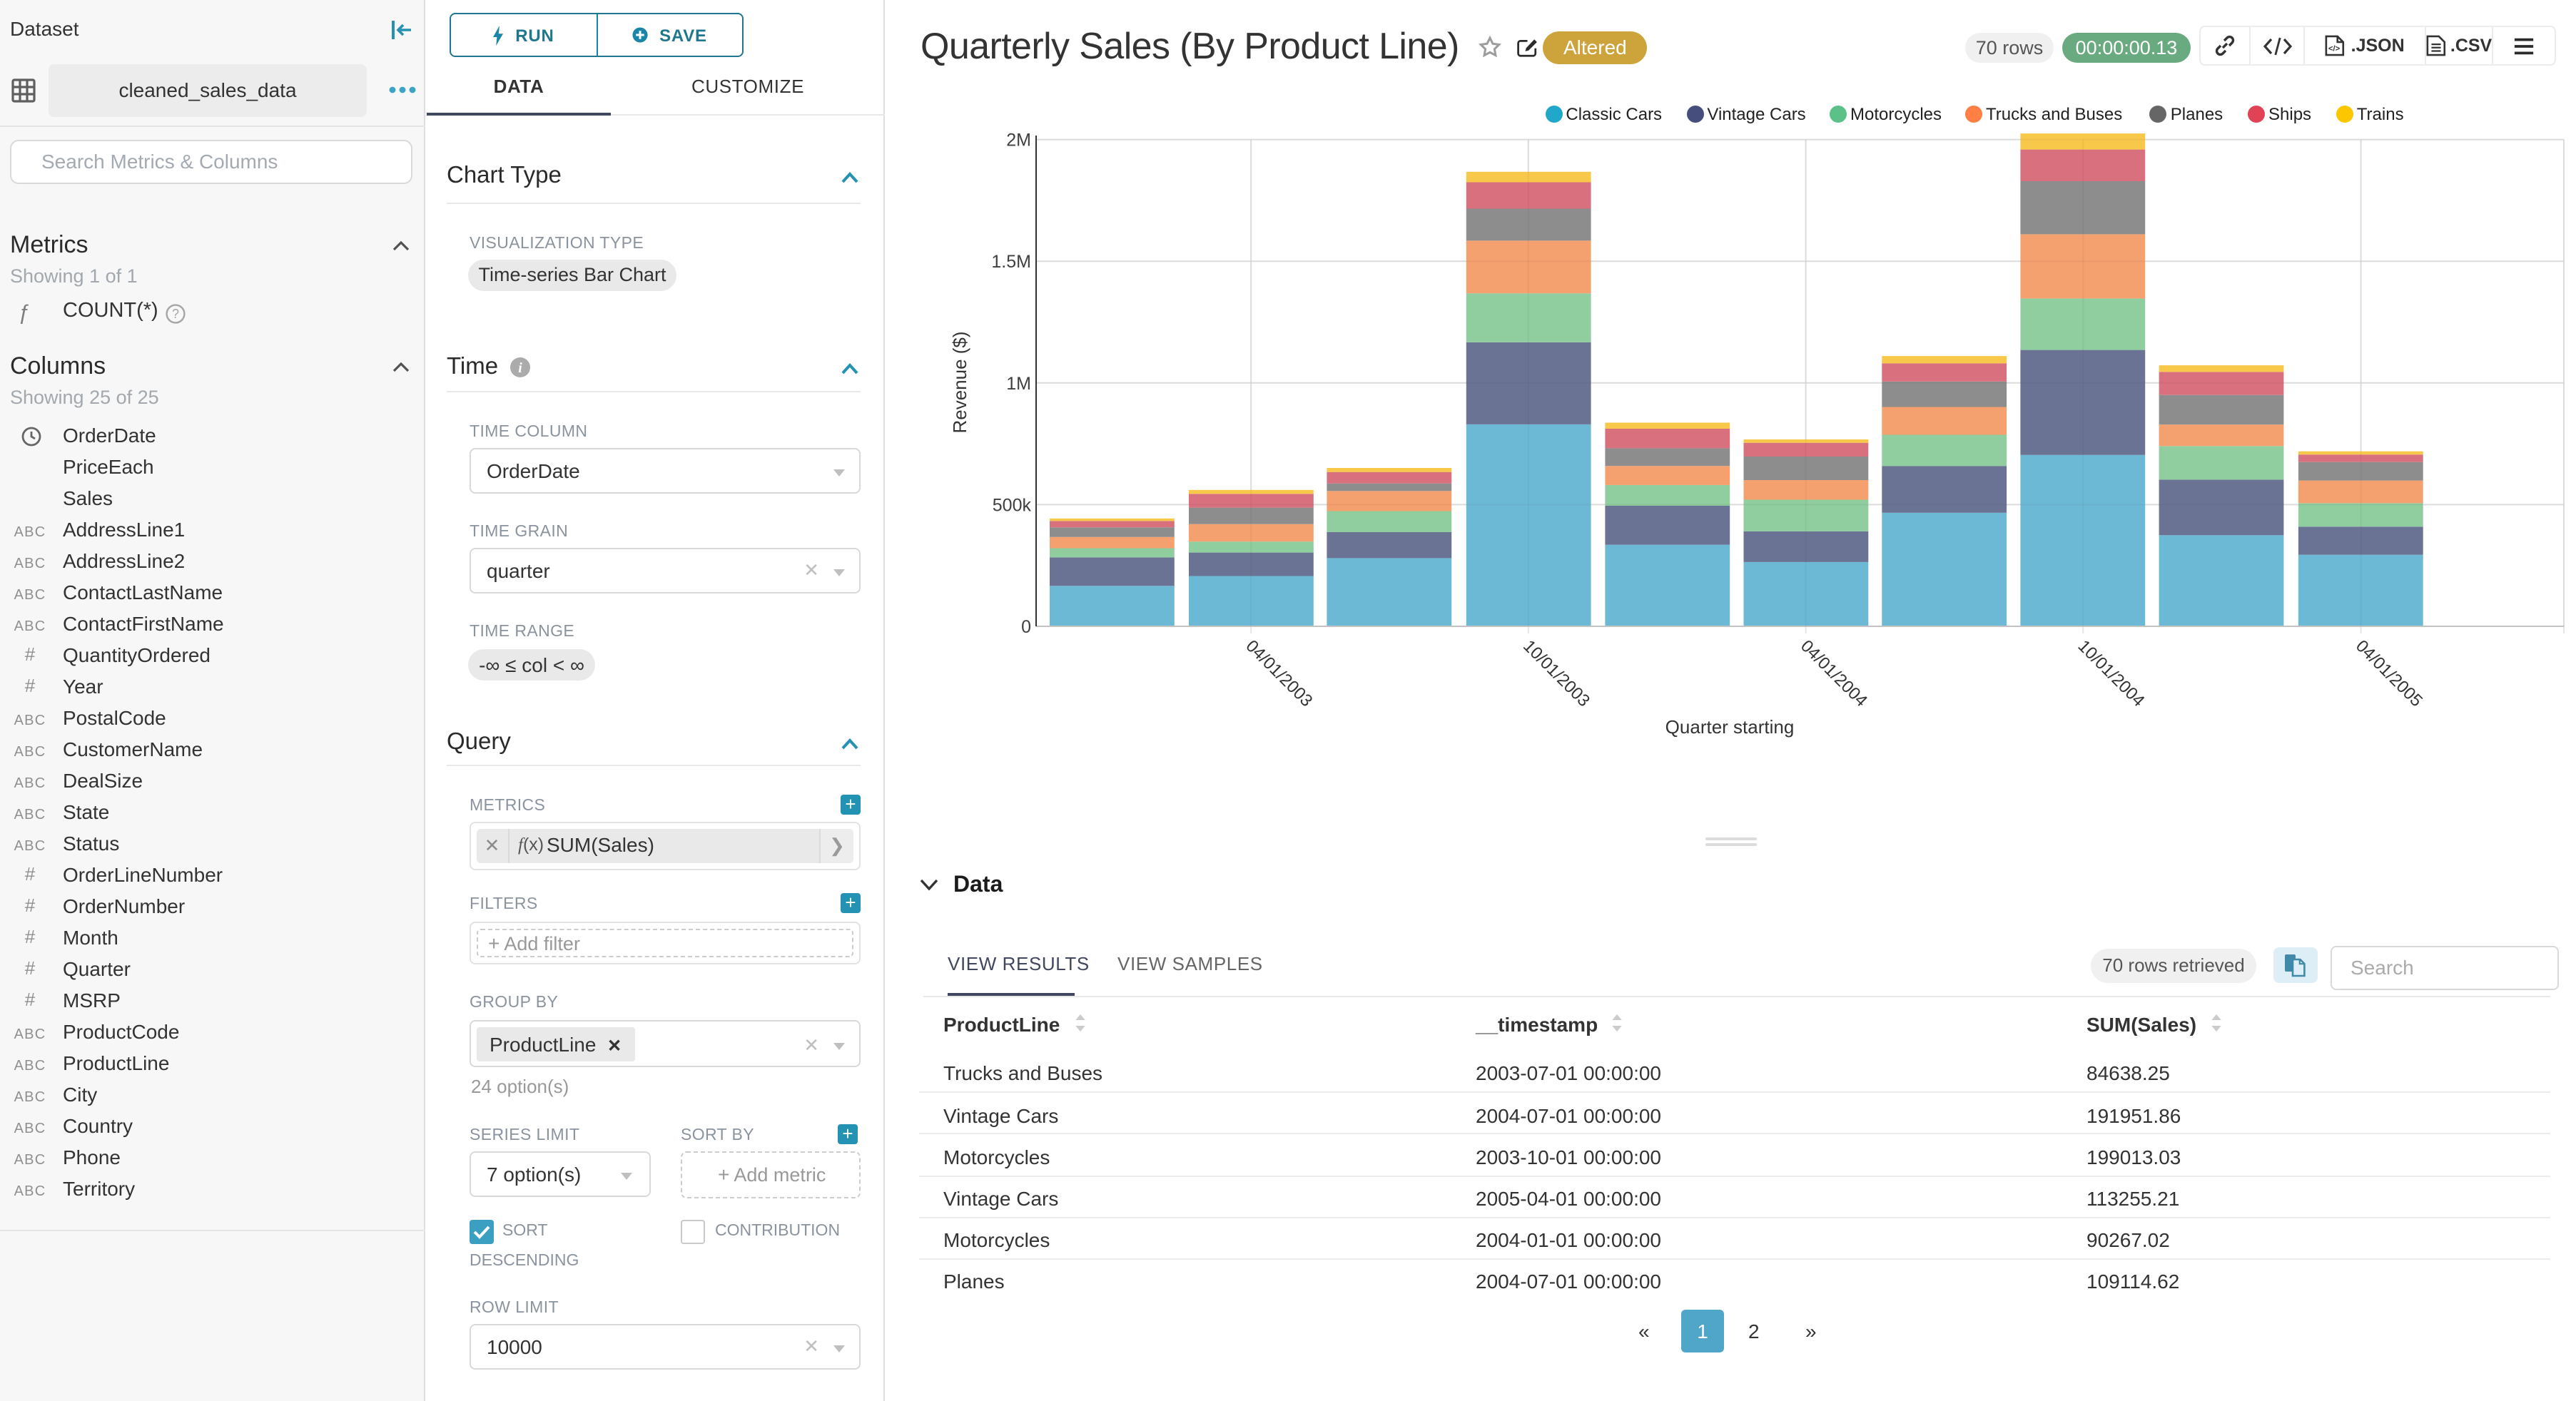 This screenshot has height=1401, width=2576. What do you see at coordinates (1730, 727) in the screenshot?
I see `svg-text: Quarter starting` at bounding box center [1730, 727].